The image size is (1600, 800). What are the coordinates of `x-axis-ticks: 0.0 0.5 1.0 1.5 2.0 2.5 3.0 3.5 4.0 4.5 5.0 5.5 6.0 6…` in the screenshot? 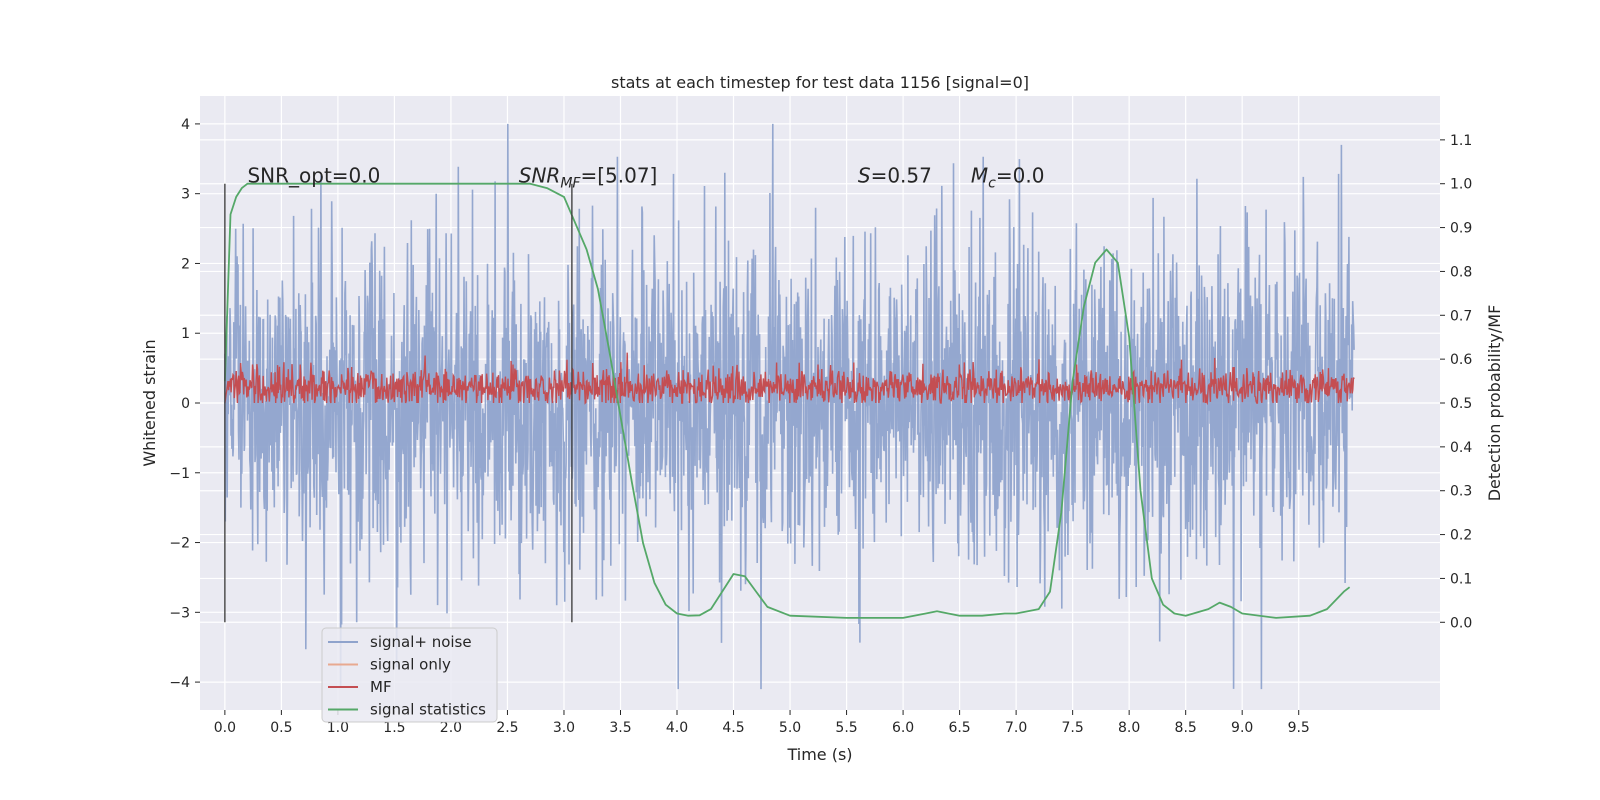 It's located at (762, 723).